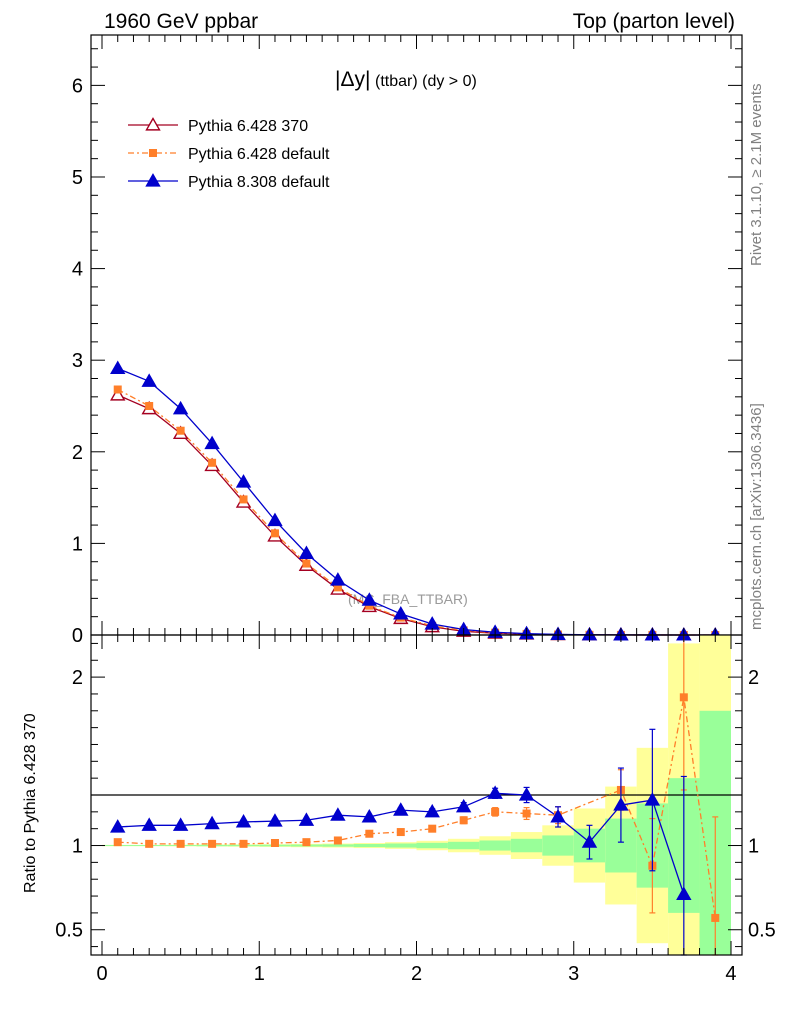 This screenshot has width=786, height=1024. What do you see at coordinates (181, 21) in the screenshot?
I see `header-left: 1960 GeV ppbar` at bounding box center [181, 21].